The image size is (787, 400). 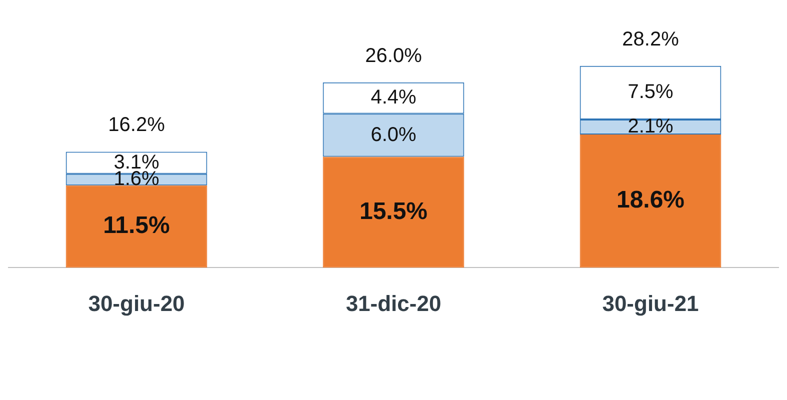 I want to click on total-label: 26.0%, so click(x=393, y=55).